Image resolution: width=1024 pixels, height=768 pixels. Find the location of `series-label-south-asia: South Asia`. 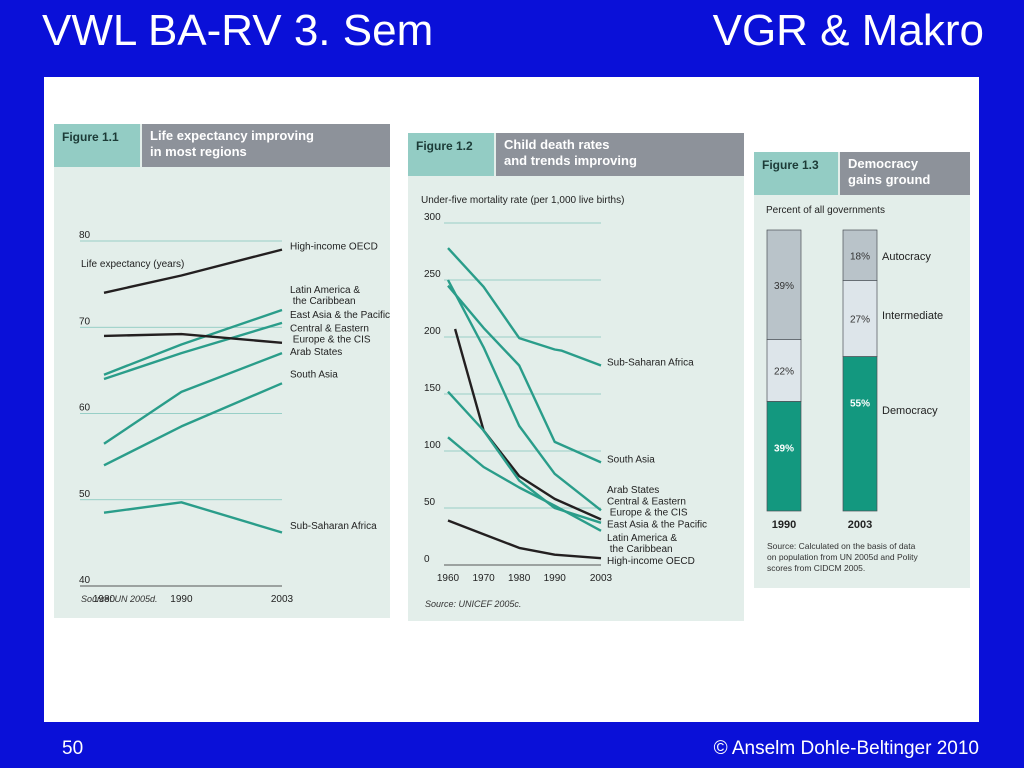

series-label-south-asia: South Asia is located at coordinates (631, 459).